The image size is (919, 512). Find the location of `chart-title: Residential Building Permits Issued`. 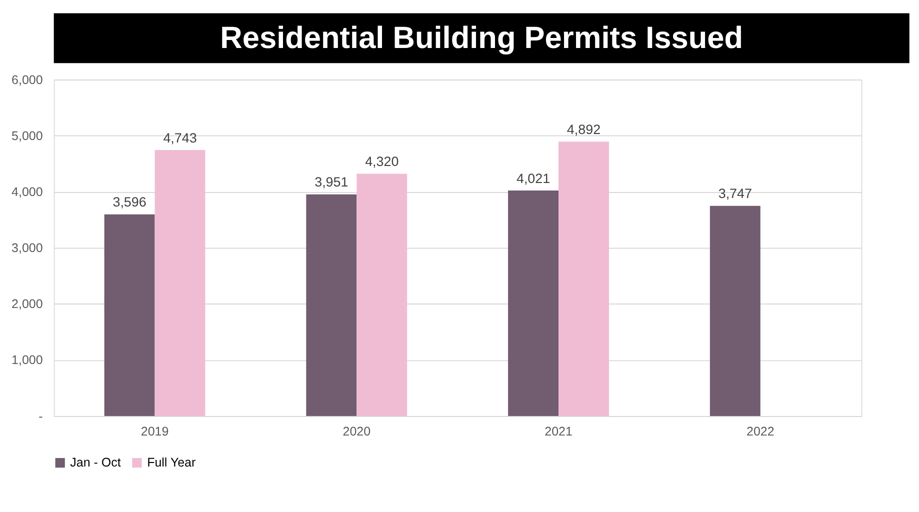

chart-title: Residential Building Permits Issued is located at coordinates (482, 37).